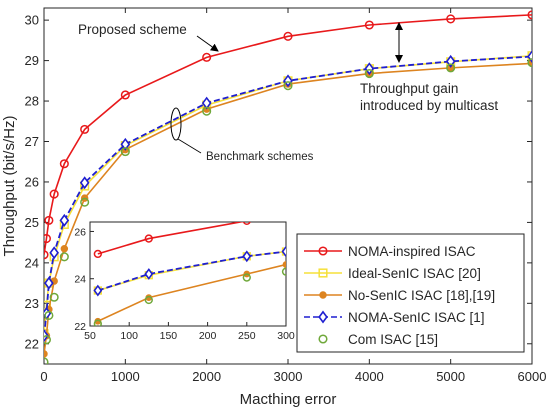 This screenshot has width=546, height=413. What do you see at coordinates (32, 262) in the screenshot?
I see `y-tick-label: 24` at bounding box center [32, 262].